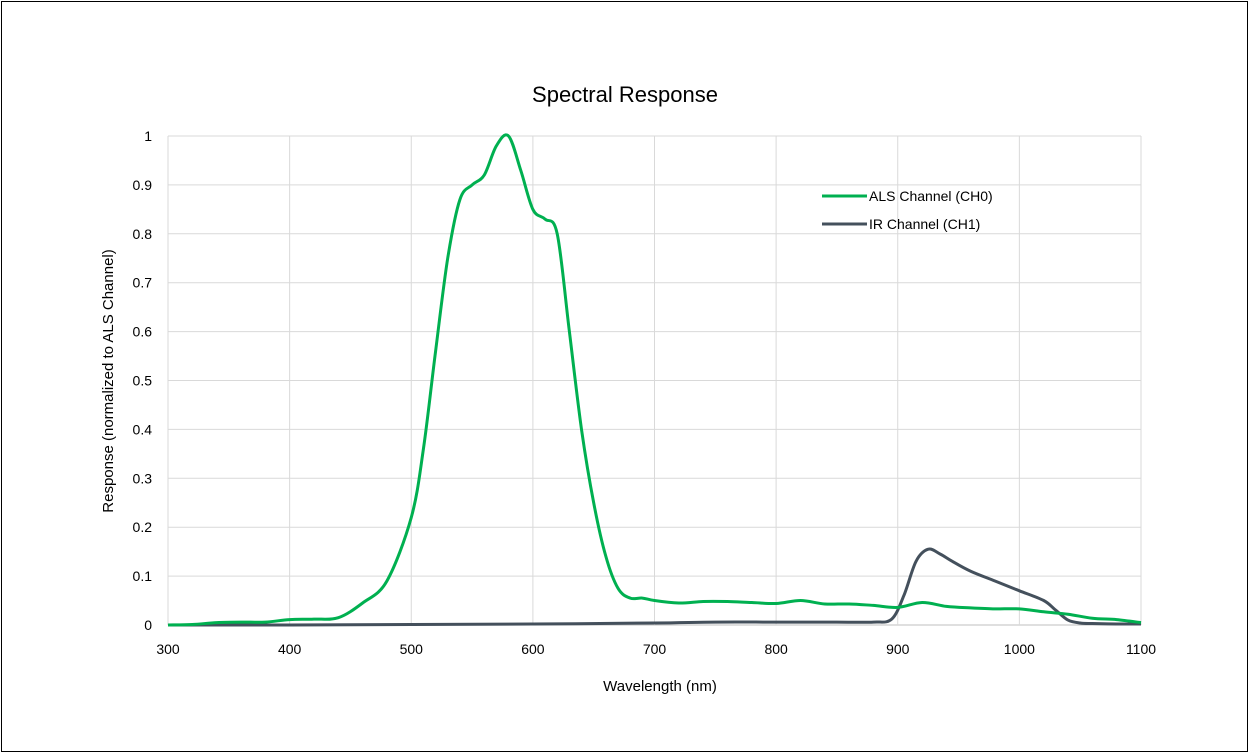  What do you see at coordinates (143, 332) in the screenshot?
I see `y-tick-label: 0.6` at bounding box center [143, 332].